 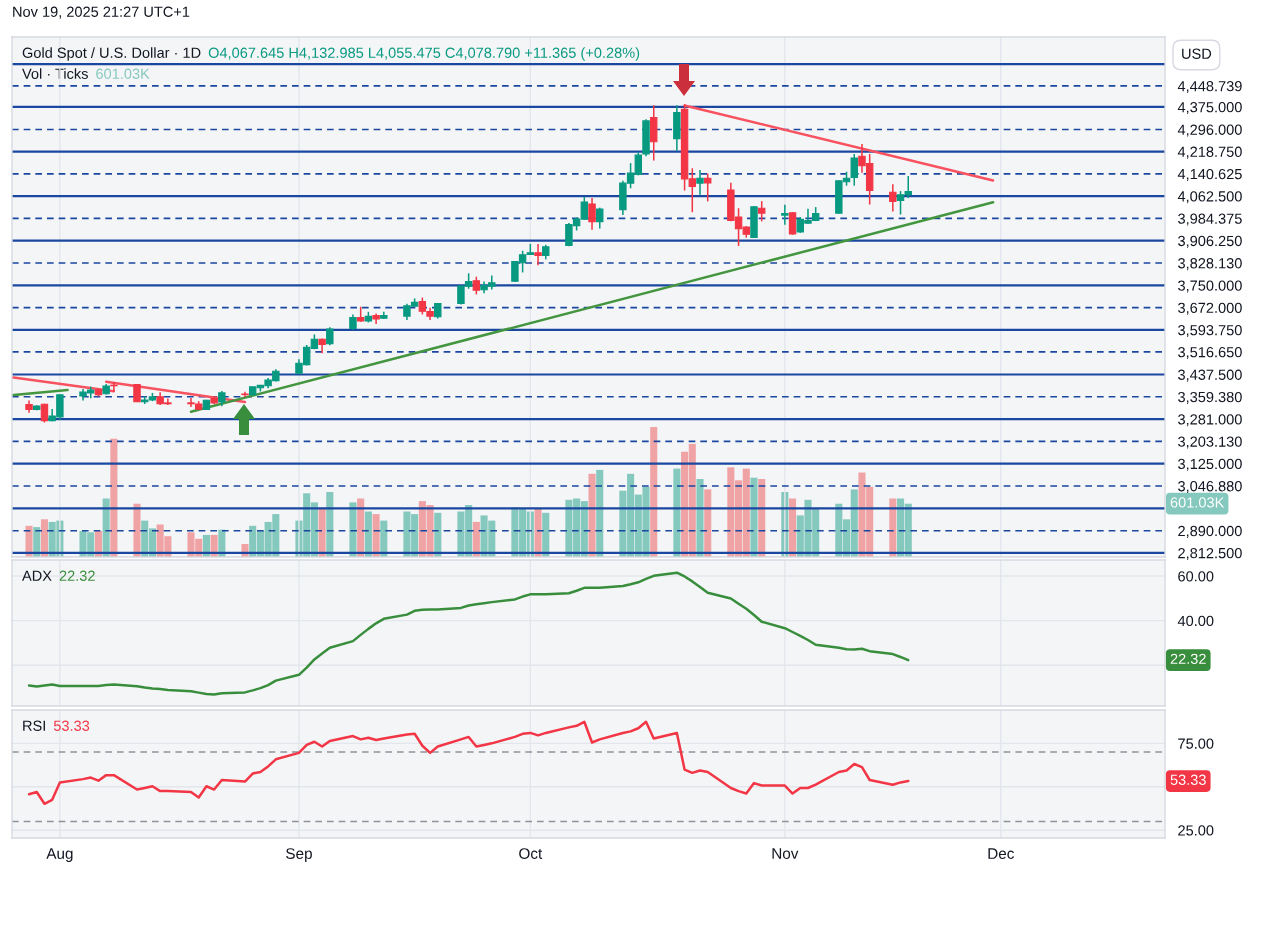 I want to click on y-tick-label: 2,890.000, so click(x=1210, y=531).